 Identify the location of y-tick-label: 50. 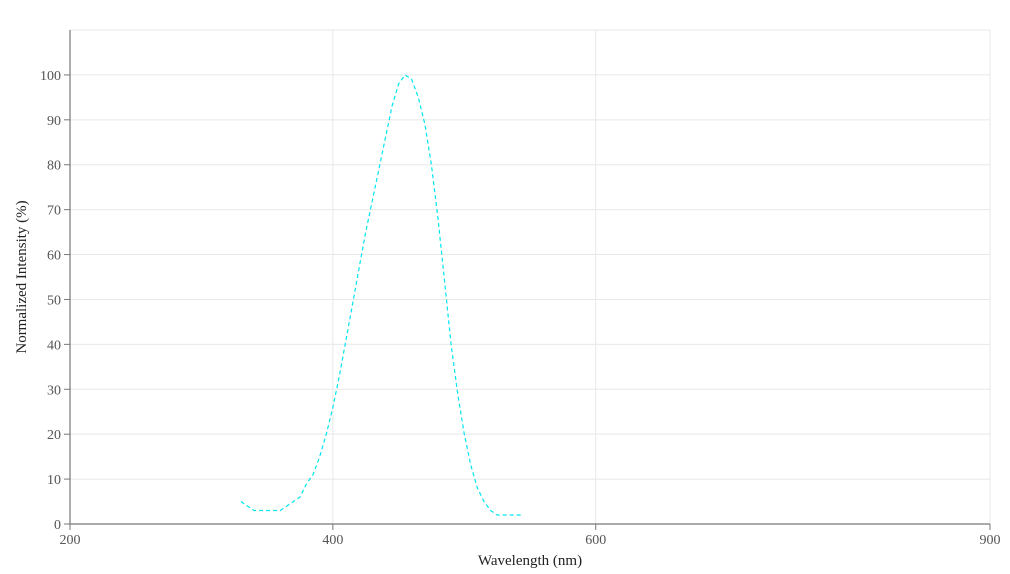
(54, 300).